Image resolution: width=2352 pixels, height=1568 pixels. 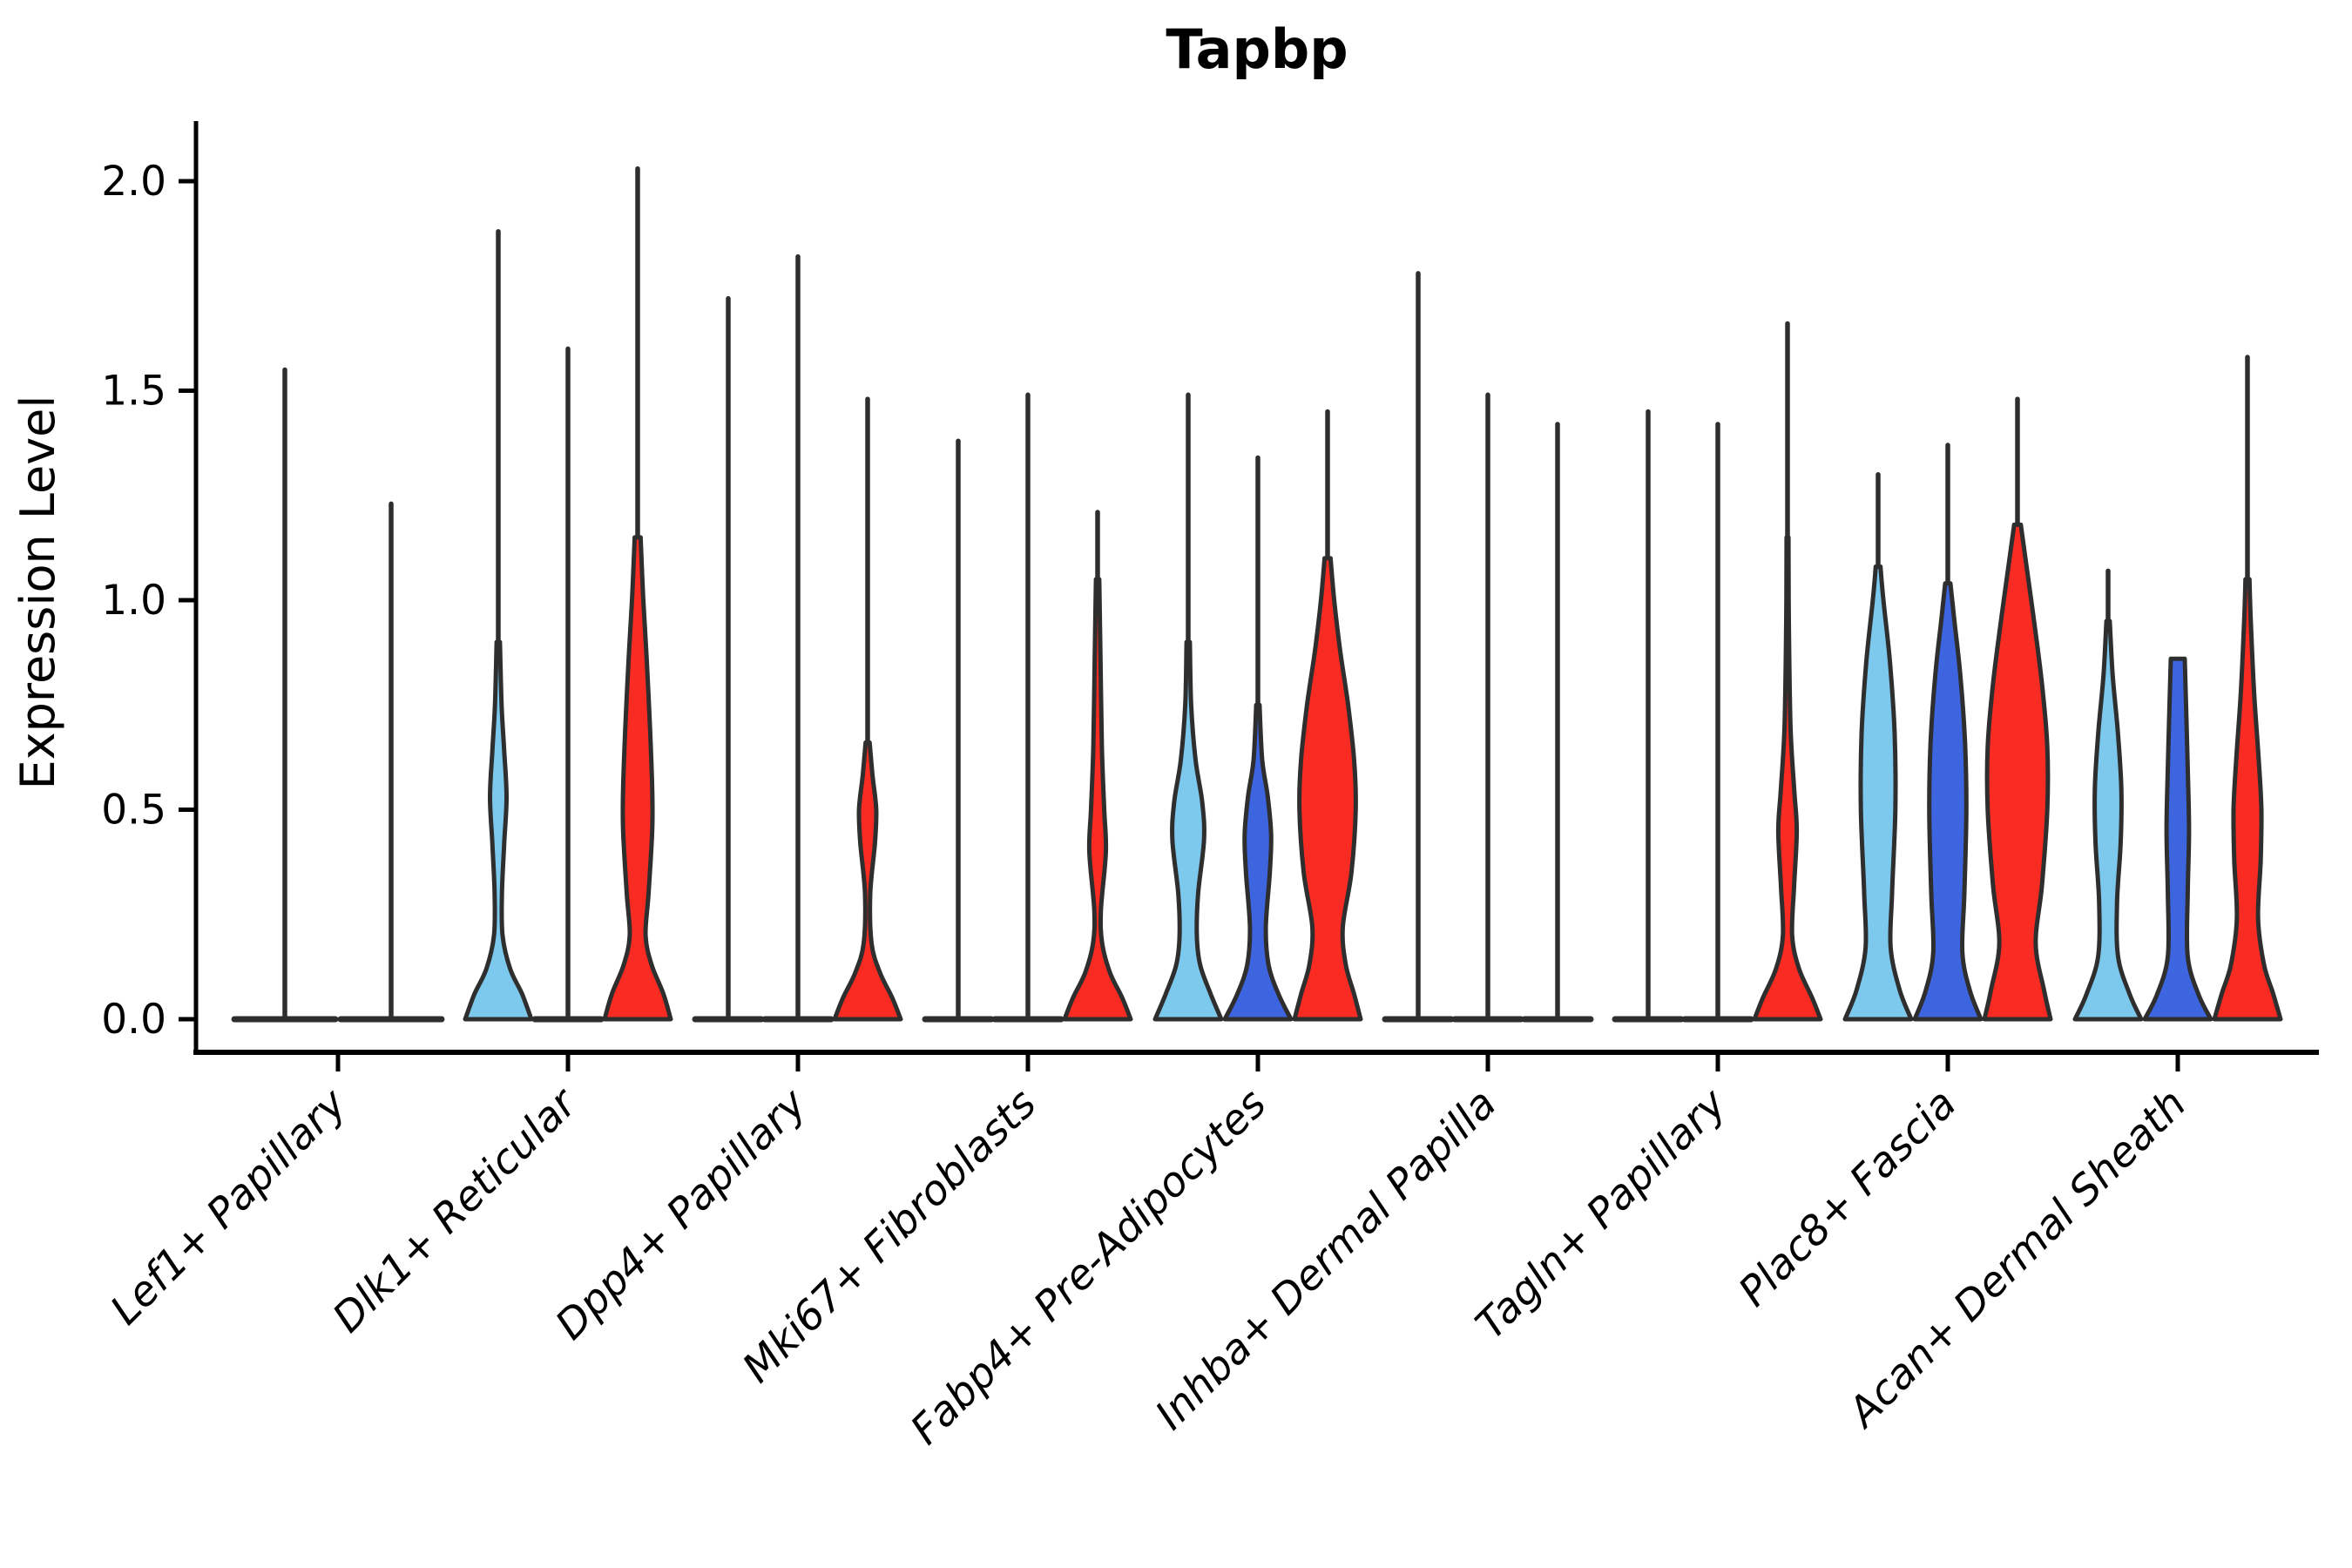 I want to click on chart-title: Tapbp, so click(x=1257, y=49).